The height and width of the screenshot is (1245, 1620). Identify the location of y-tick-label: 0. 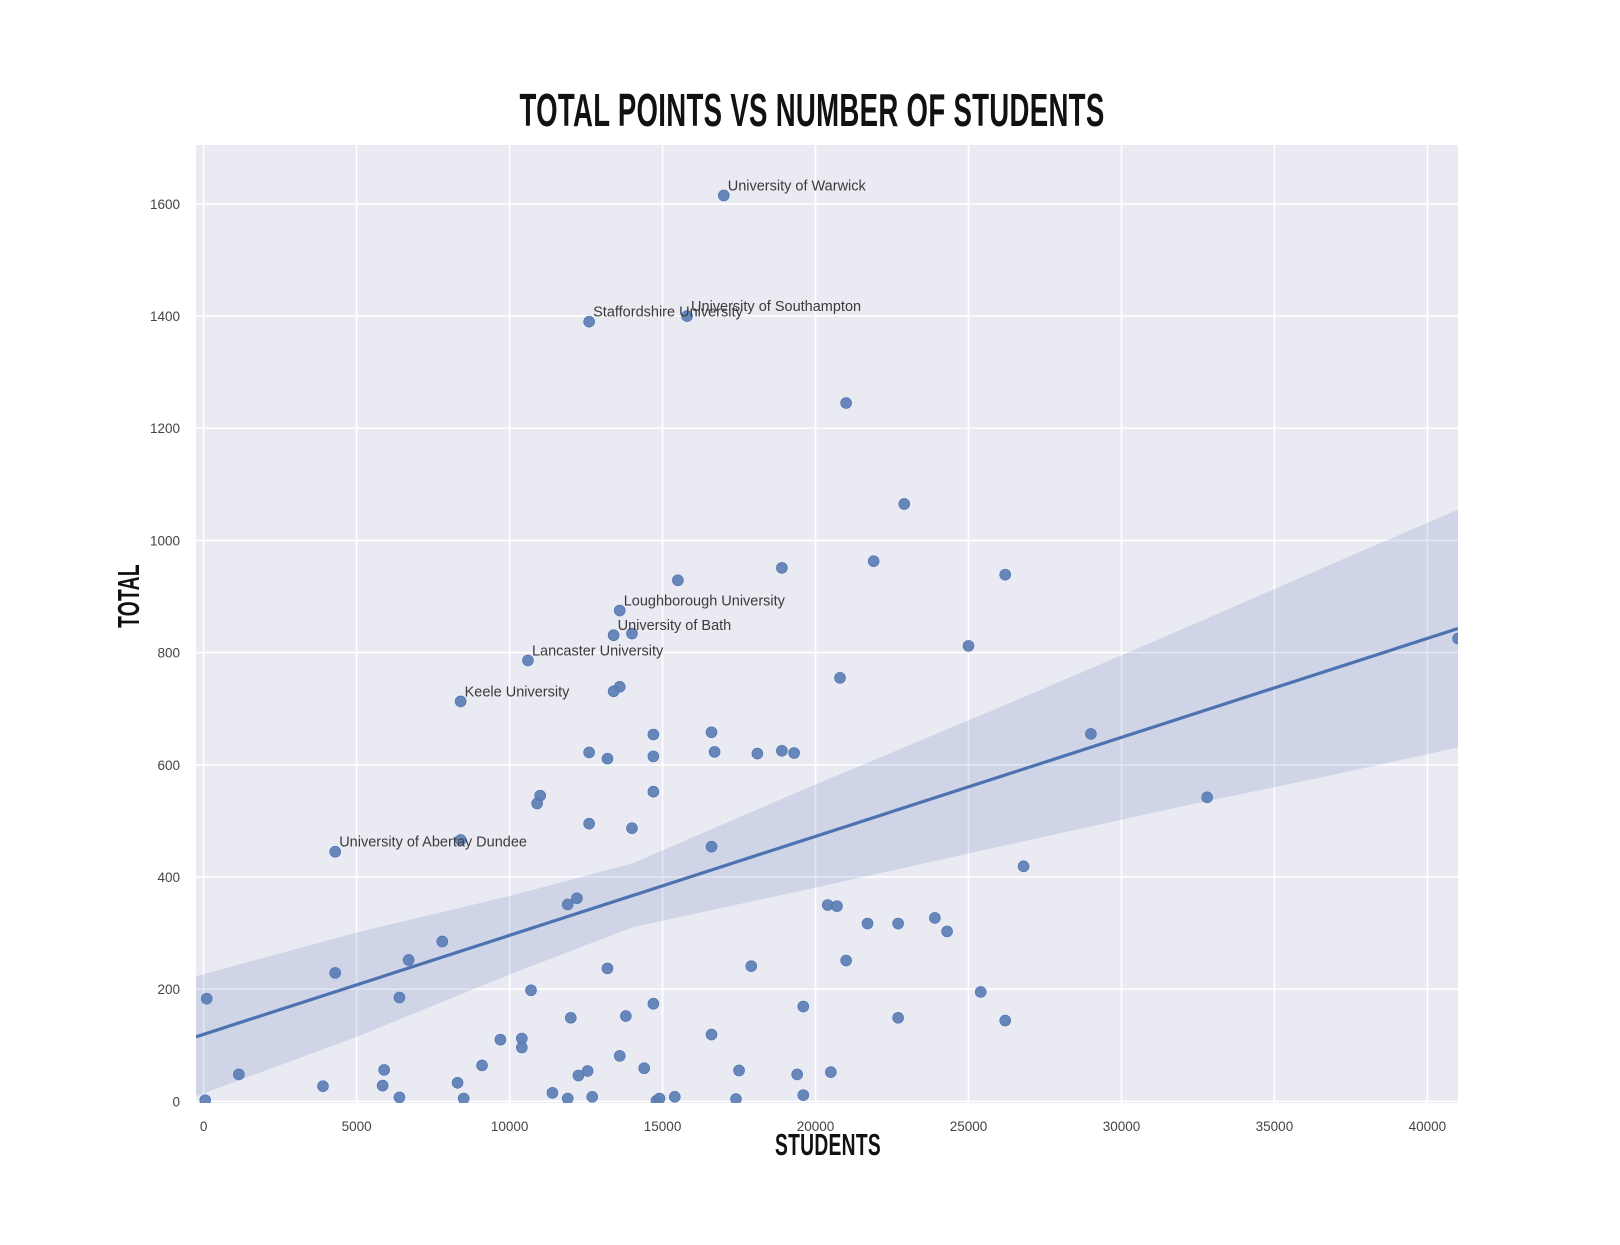
(176, 1101).